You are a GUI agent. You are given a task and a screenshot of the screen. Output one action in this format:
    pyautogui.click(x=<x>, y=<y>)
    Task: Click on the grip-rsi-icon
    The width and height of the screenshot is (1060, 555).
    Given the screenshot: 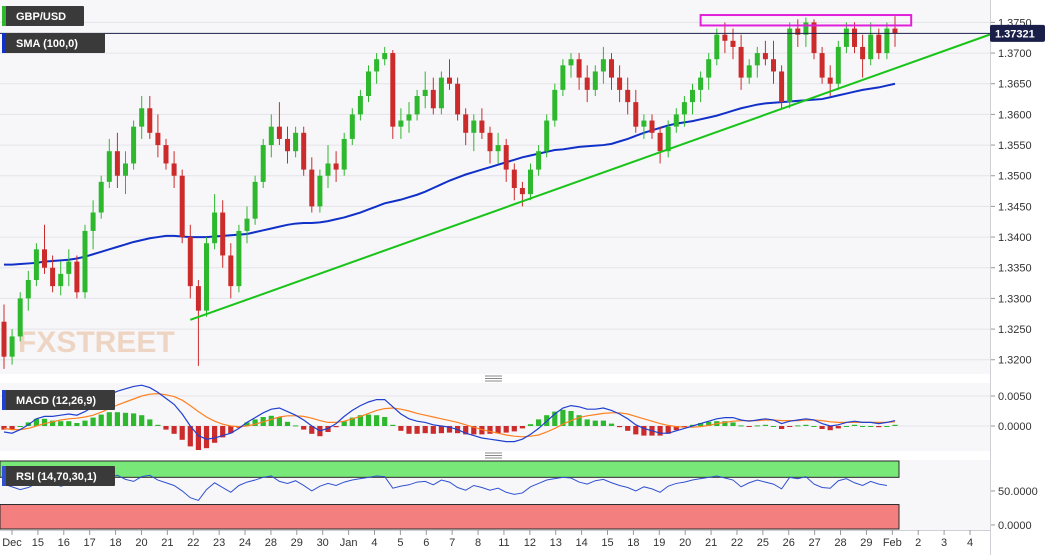 What is the action you would take?
    pyautogui.click(x=493, y=455)
    